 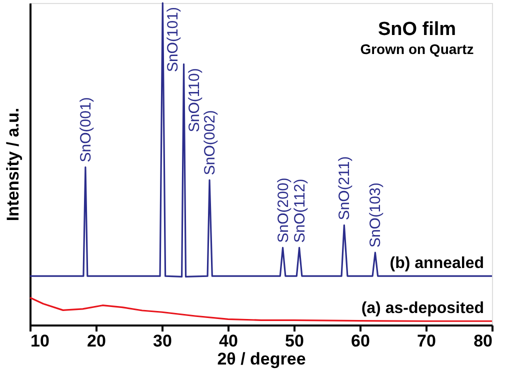 What do you see at coordinates (375, 215) in the screenshot?
I see `annotation: SnO(103)` at bounding box center [375, 215].